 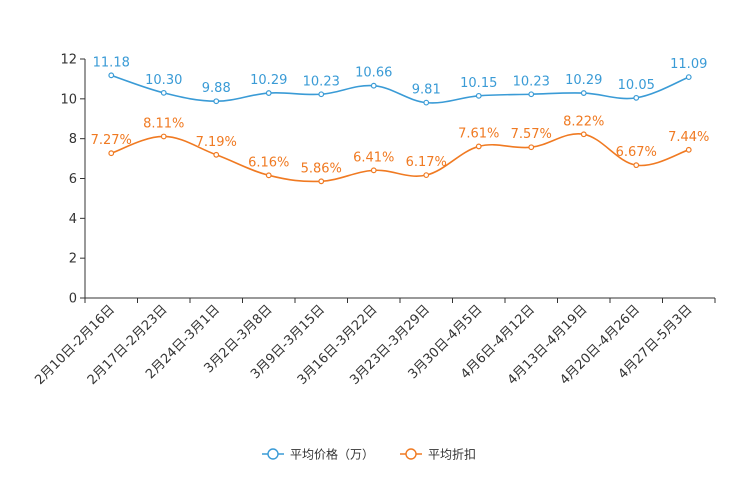 I want to click on y-tick-label: 4, so click(x=73, y=219).